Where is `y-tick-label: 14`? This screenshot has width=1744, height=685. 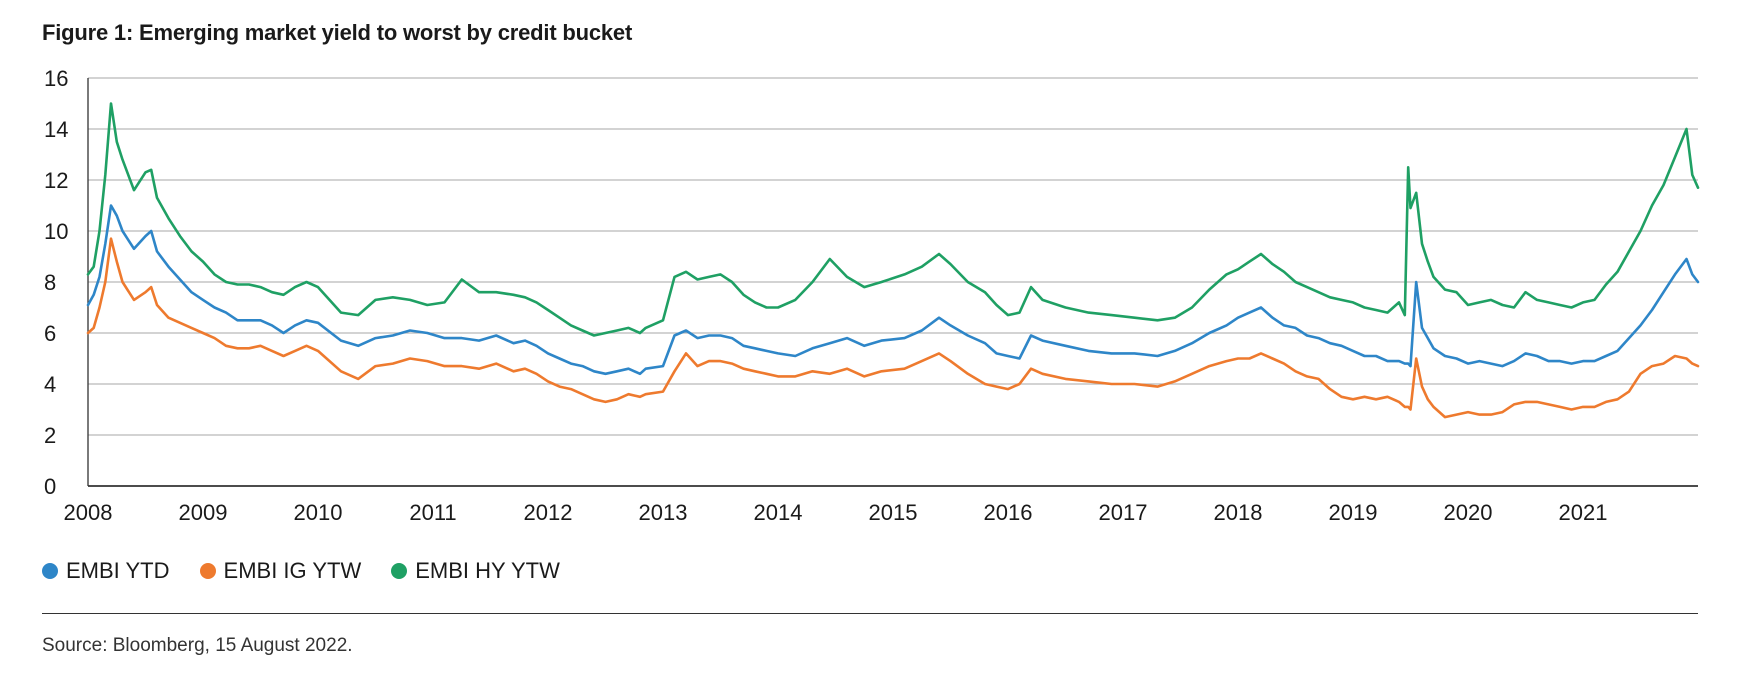
y-tick-label: 14 is located at coordinates (56, 129).